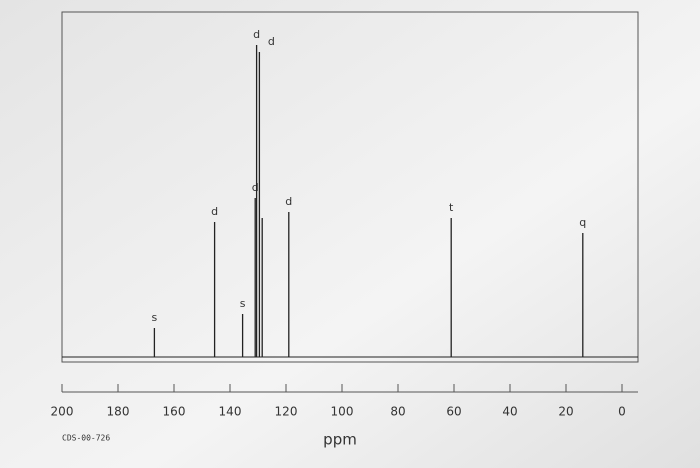 Image resolution: width=700 pixels, height=468 pixels. What do you see at coordinates (62, 412) in the screenshot?
I see `x-tick-label: 200` at bounding box center [62, 412].